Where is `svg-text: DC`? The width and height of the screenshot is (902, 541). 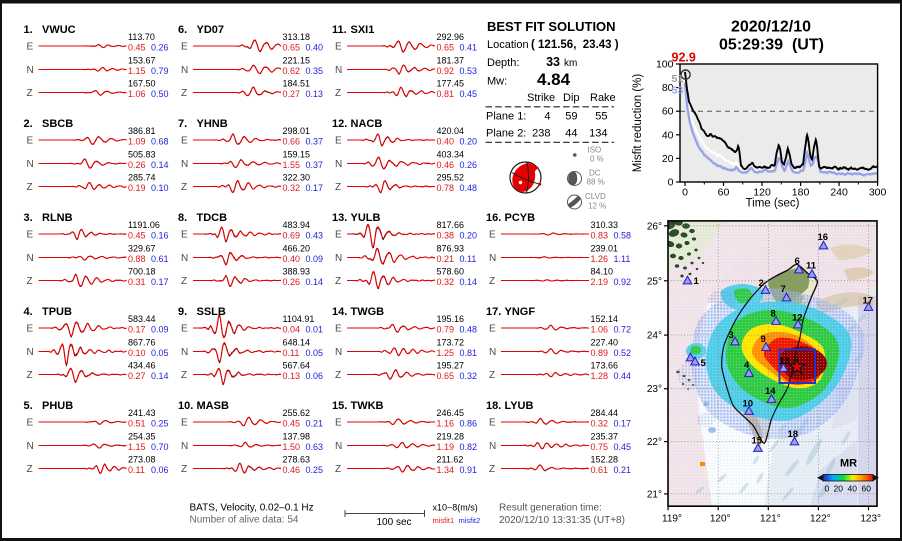 svg-text: DC is located at coordinates (595, 173).